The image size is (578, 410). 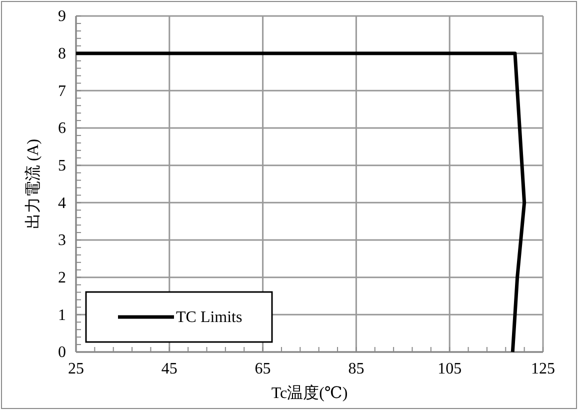 I want to click on y-tick-label: 0, so click(x=62, y=353).